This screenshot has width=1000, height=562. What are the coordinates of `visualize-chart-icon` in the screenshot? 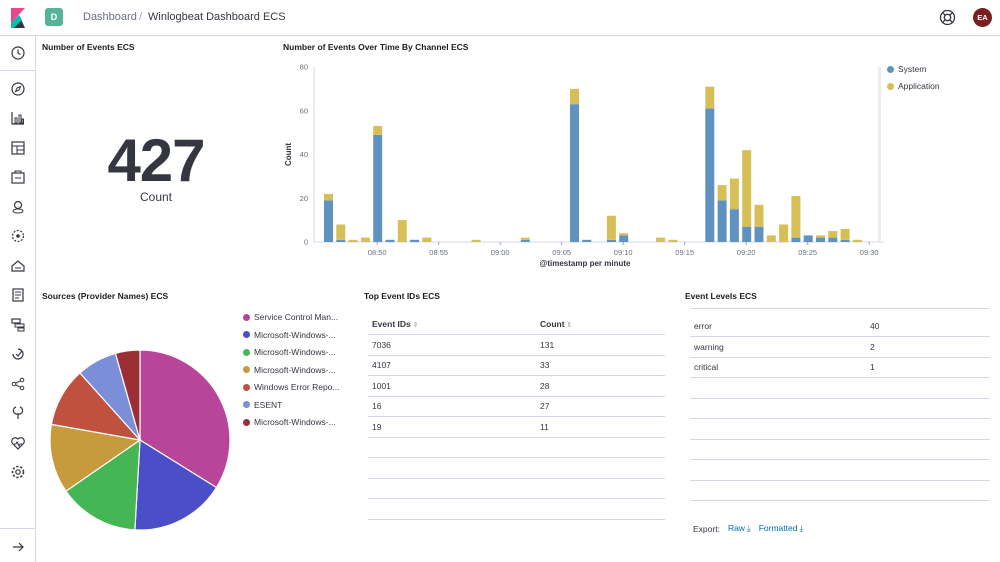 It's located at (18, 118).